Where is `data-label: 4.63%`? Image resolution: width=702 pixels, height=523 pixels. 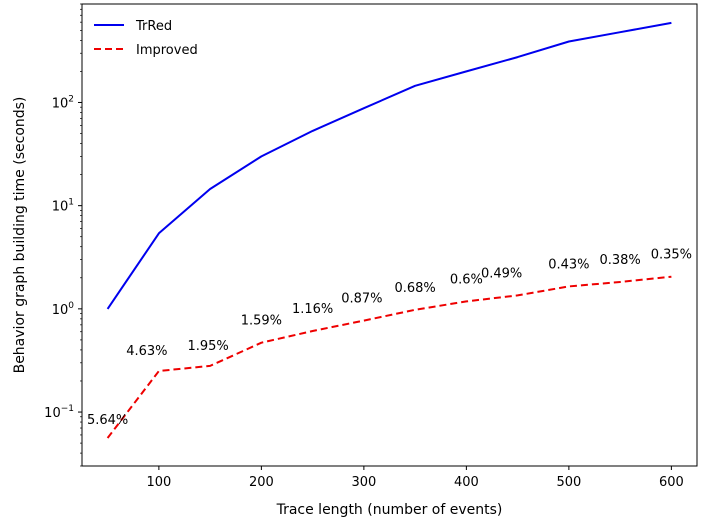 data-label: 4.63% is located at coordinates (146, 351).